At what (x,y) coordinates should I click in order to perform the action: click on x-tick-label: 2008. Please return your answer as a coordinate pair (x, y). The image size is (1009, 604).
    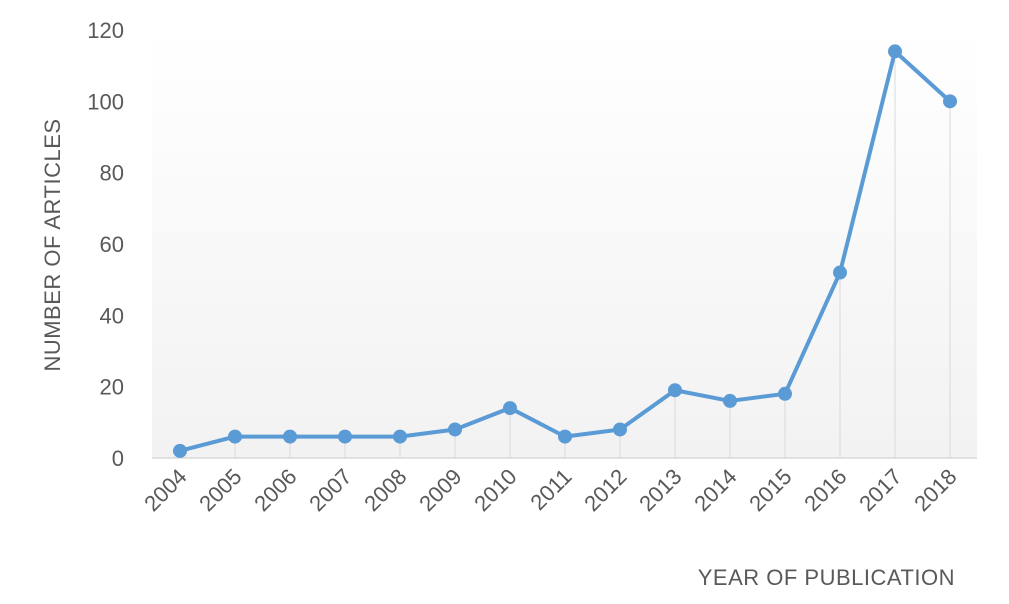
    Looking at the image, I should click on (385, 490).